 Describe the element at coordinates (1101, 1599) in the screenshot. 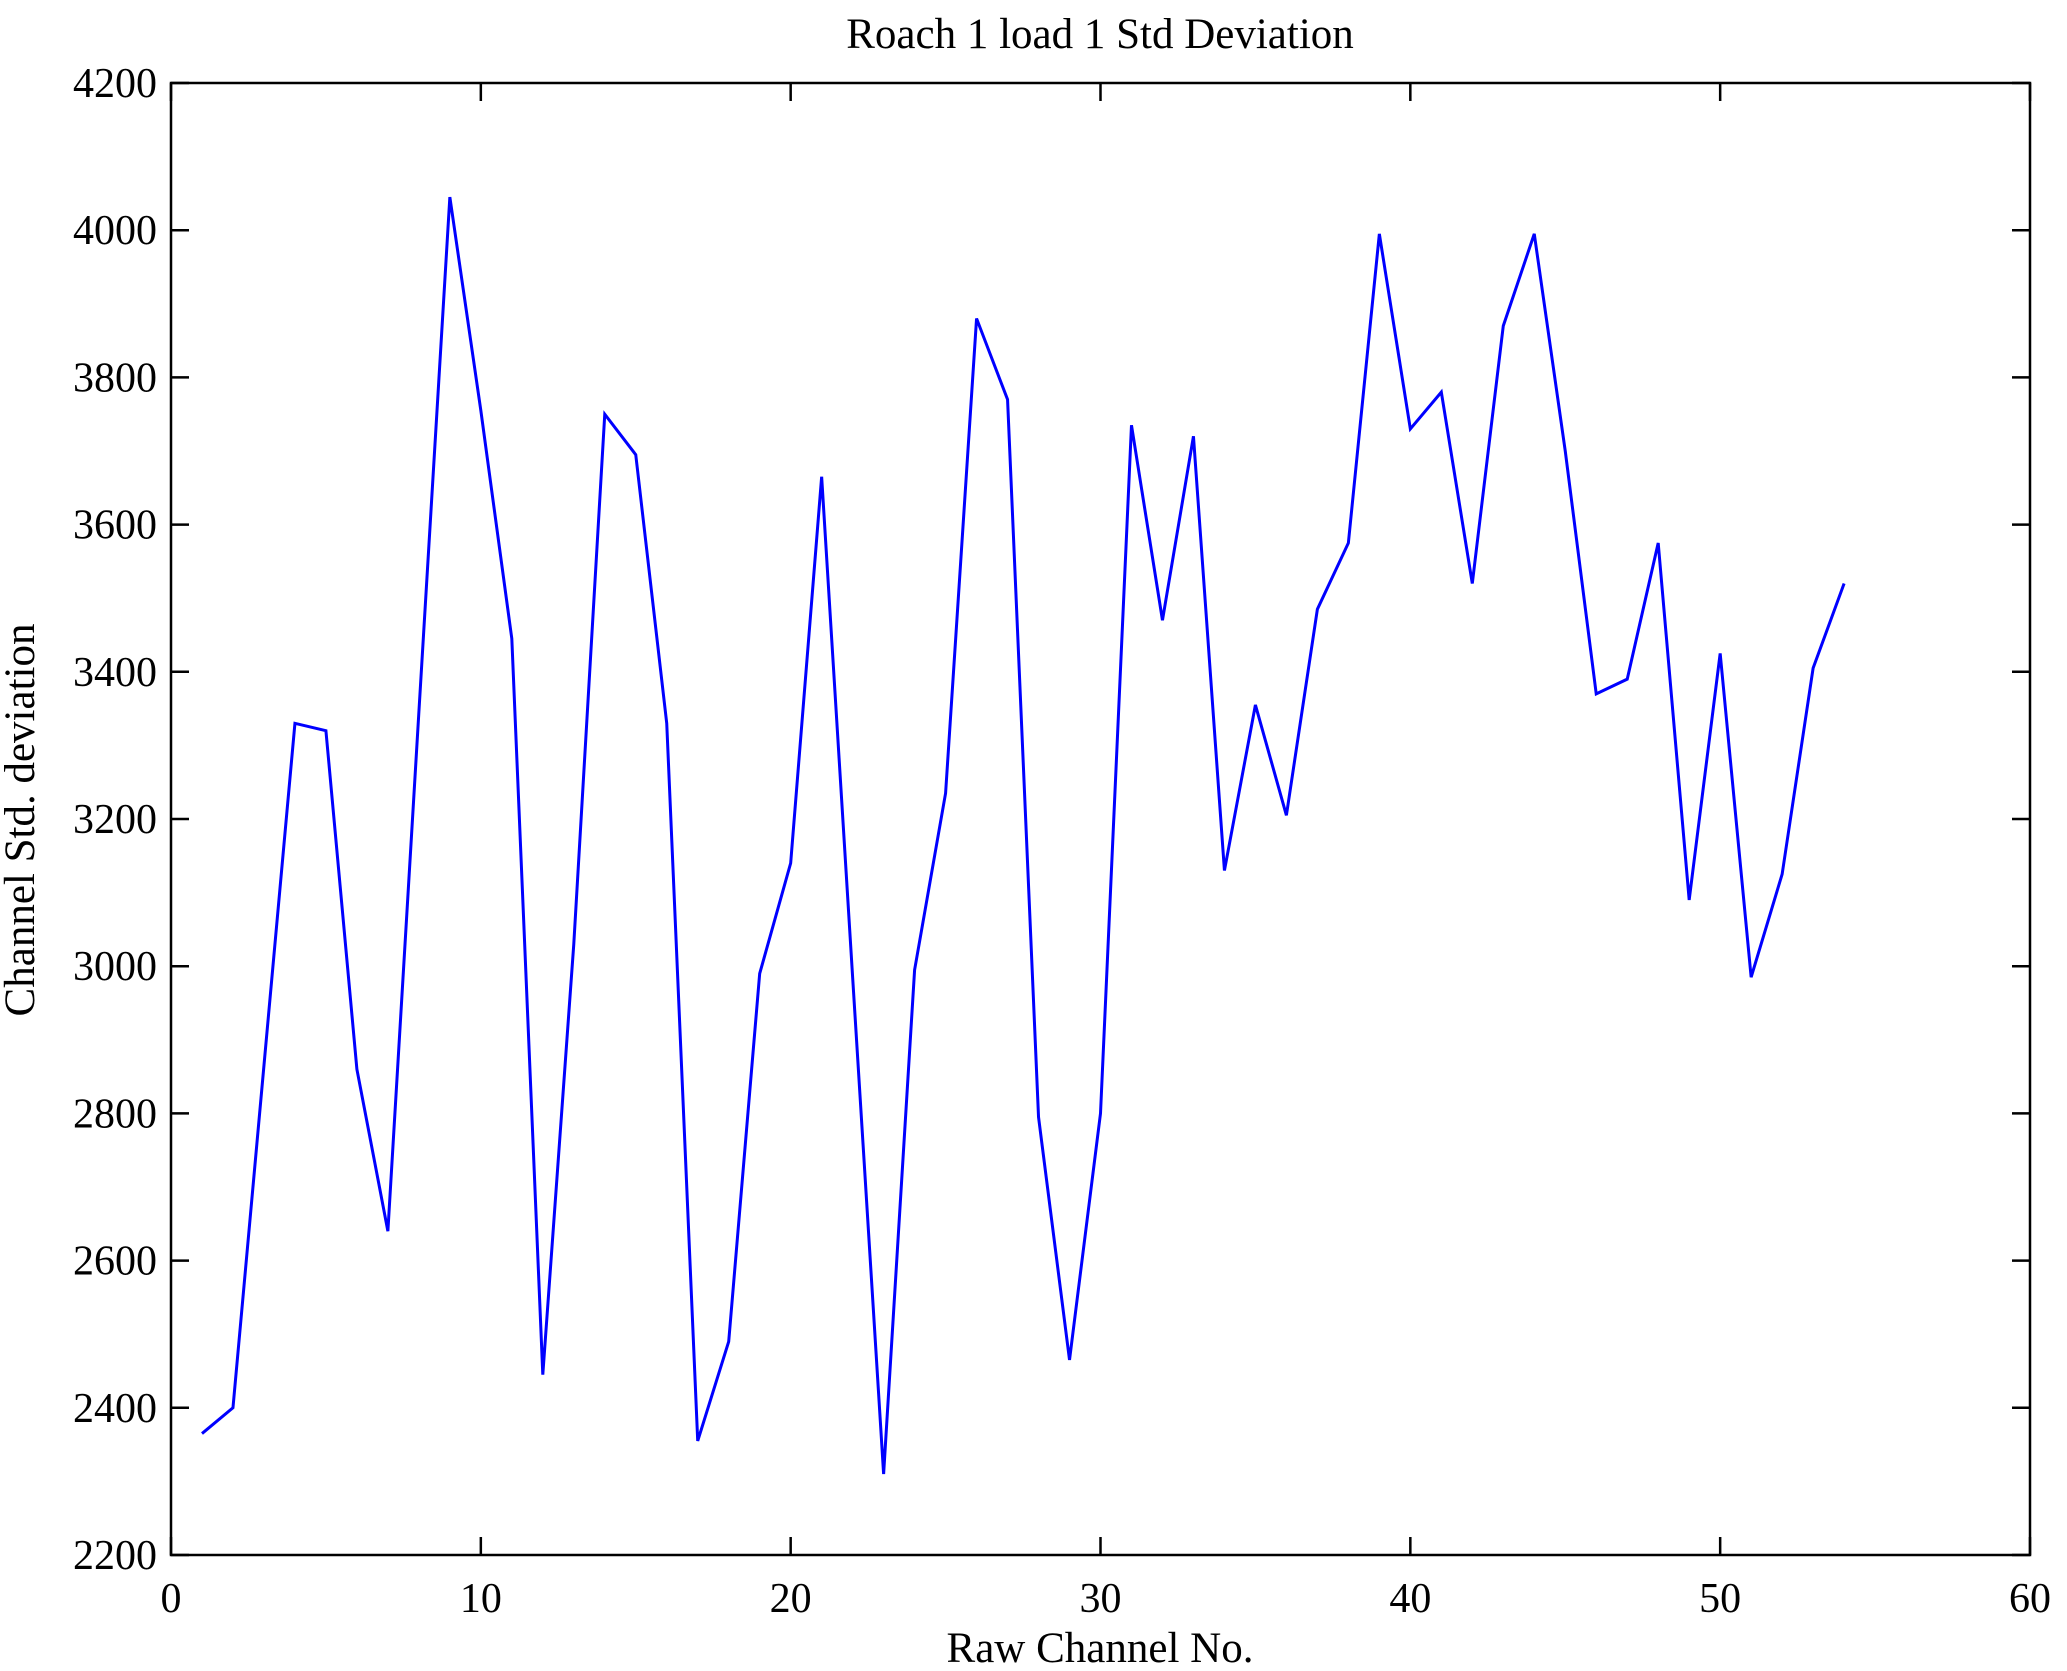

I see `x-tick-label: 30` at that location.